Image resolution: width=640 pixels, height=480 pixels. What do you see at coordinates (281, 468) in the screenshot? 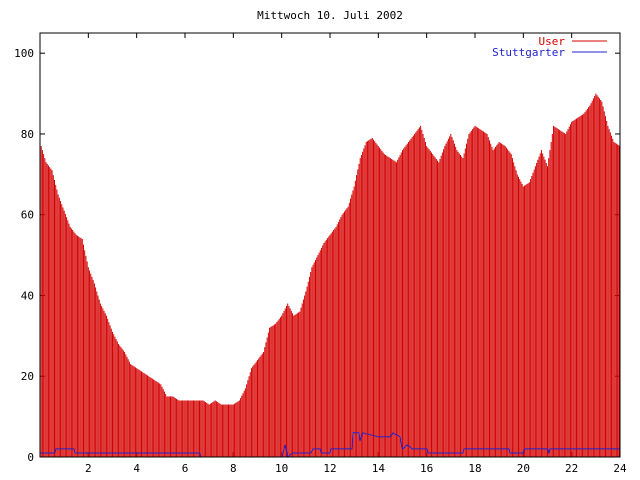
I see `x-tick-label: 10` at bounding box center [281, 468].